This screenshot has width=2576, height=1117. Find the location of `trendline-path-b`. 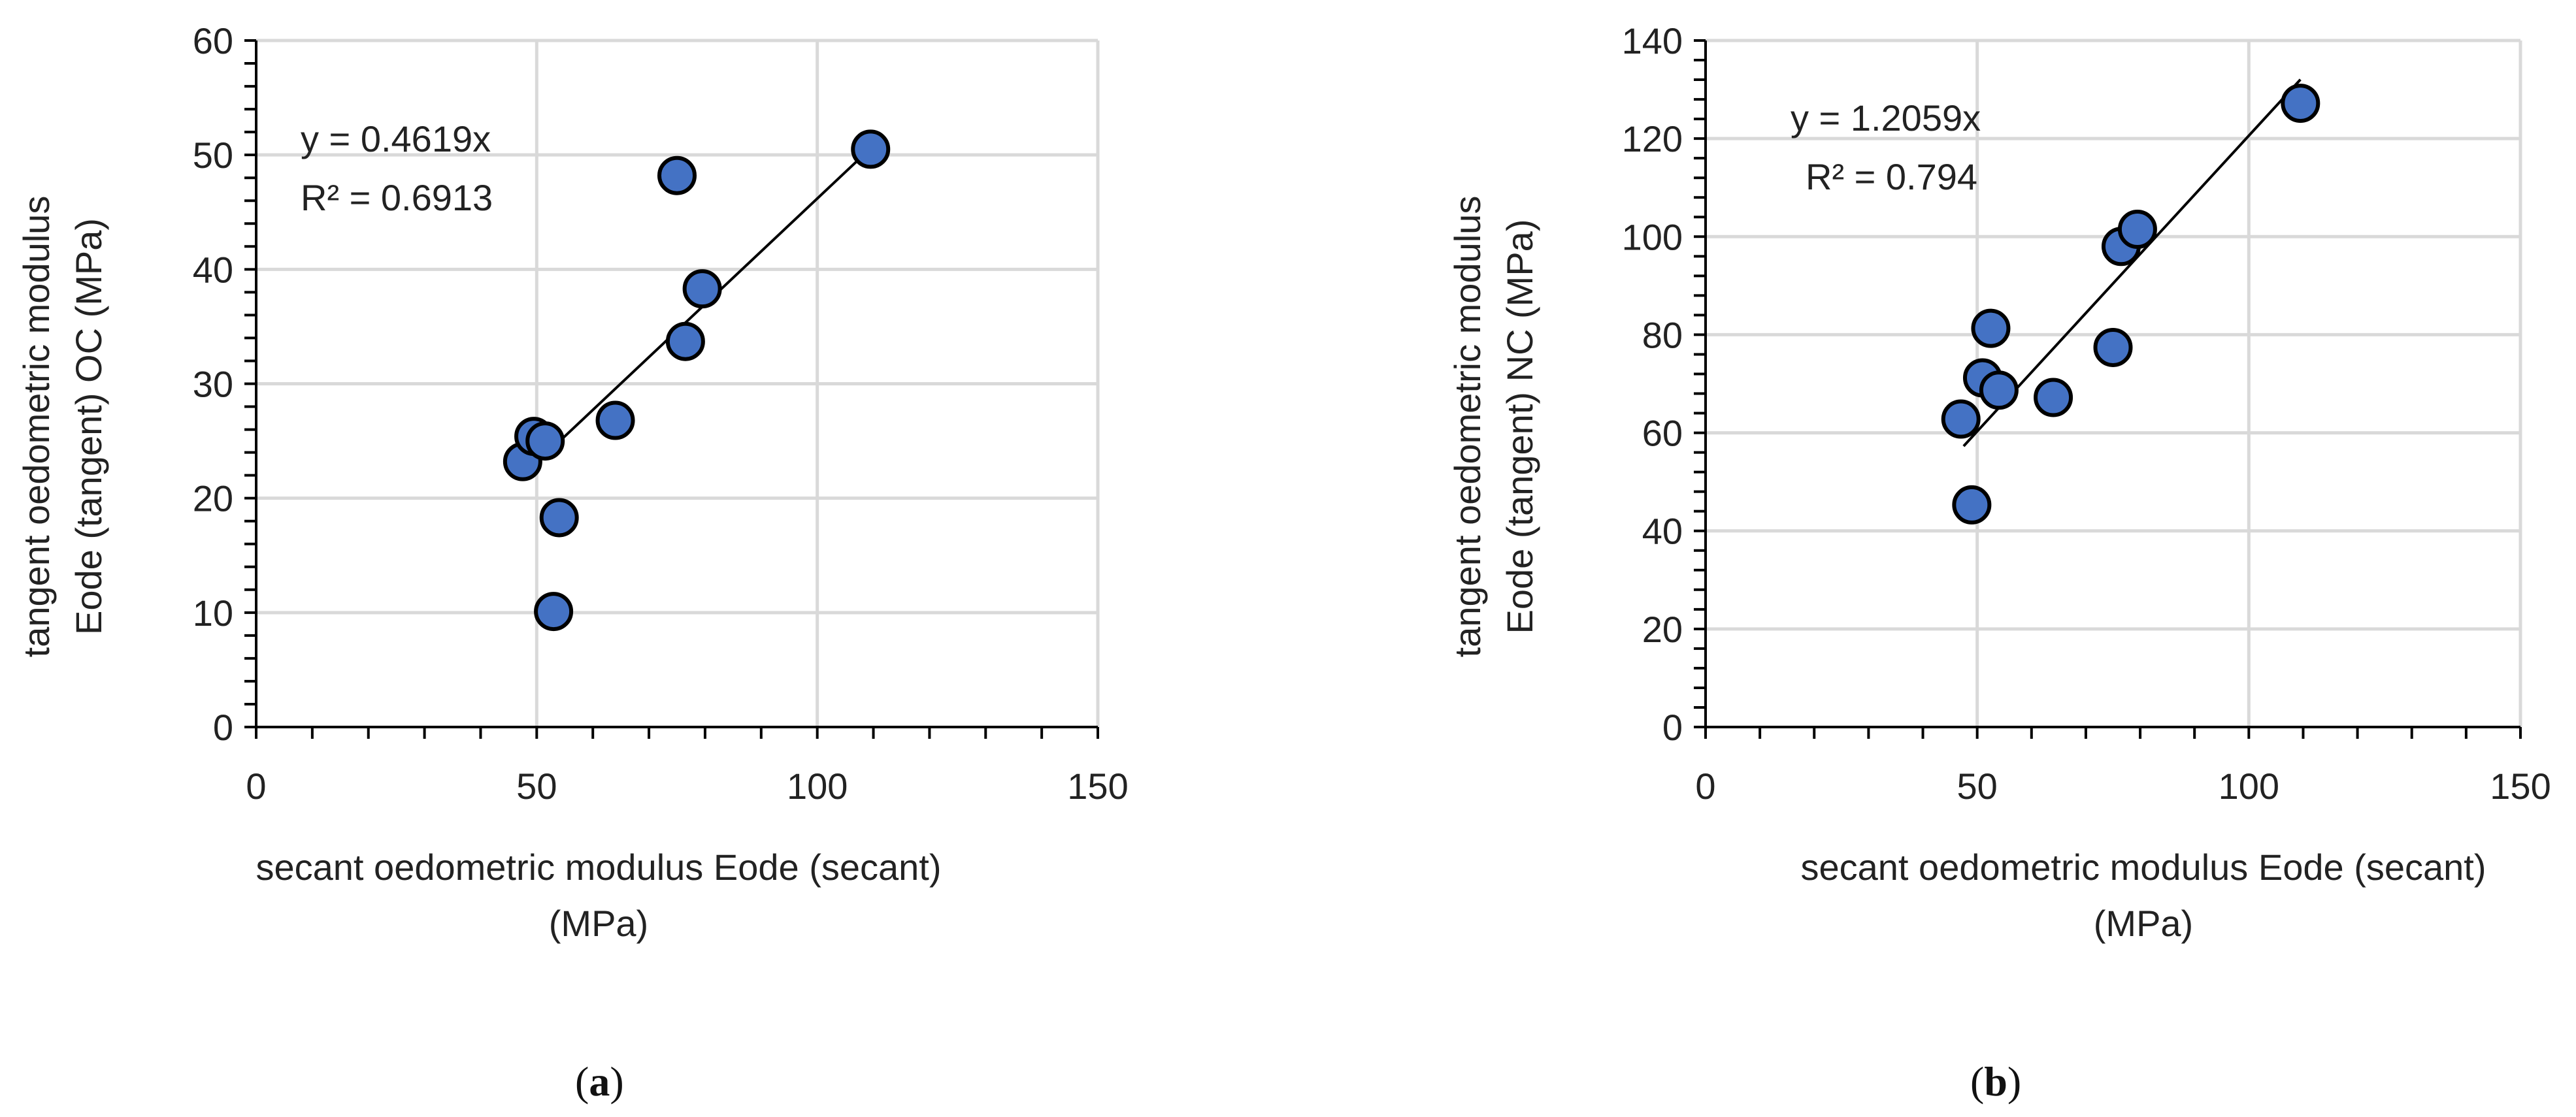

trendline-path-b is located at coordinates (2132, 262).